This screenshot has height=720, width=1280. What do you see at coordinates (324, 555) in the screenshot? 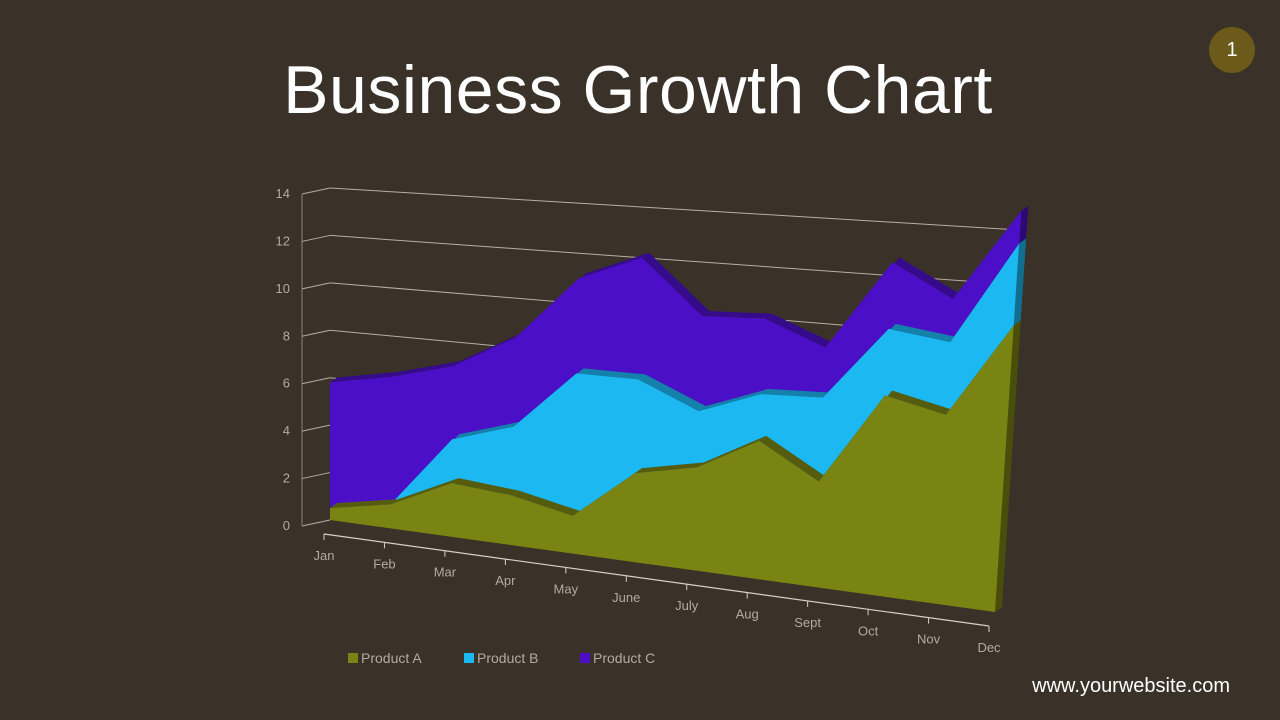
I see `x-tick-label: Jan` at bounding box center [324, 555].